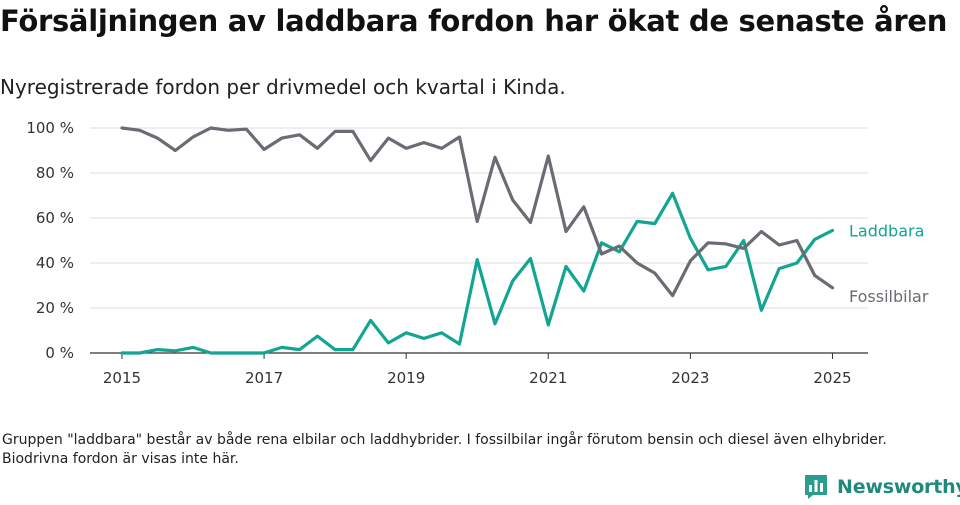  What do you see at coordinates (122, 378) in the screenshot?
I see `x-tick-label: 2015` at bounding box center [122, 378].